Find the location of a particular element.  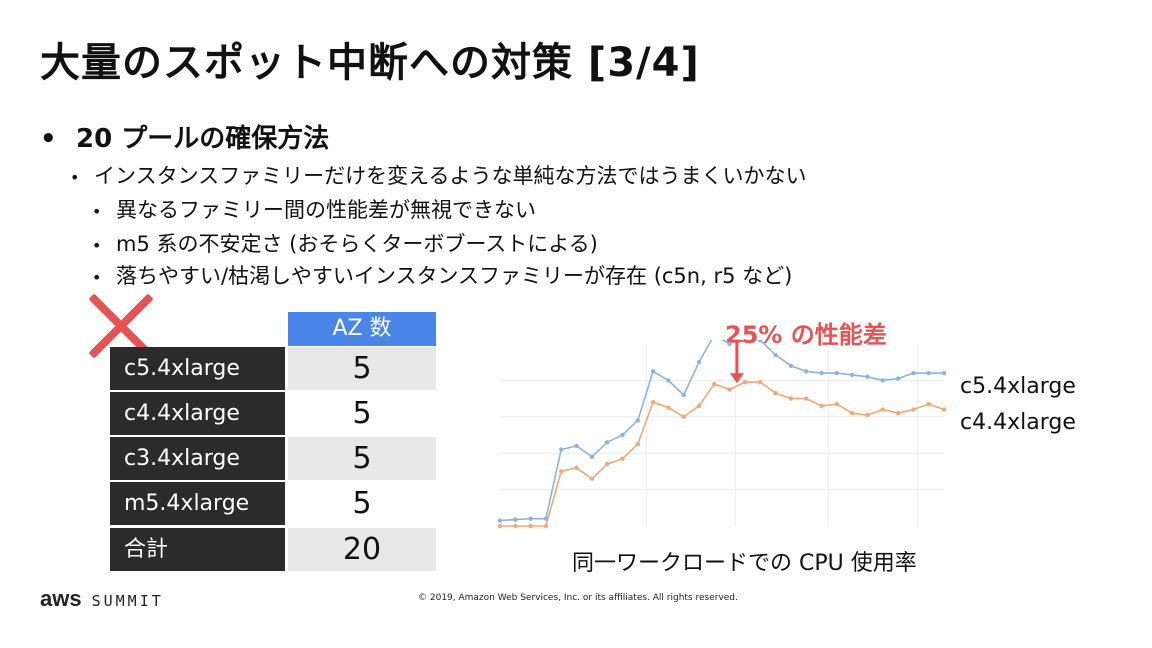

chart-caption: 同一ワークロードでの CPU 使用率 is located at coordinates (744, 563).